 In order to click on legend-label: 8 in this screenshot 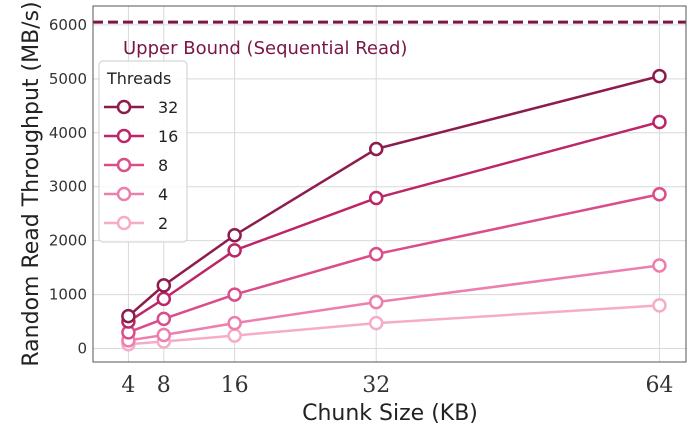, I will do `click(163, 165)`.